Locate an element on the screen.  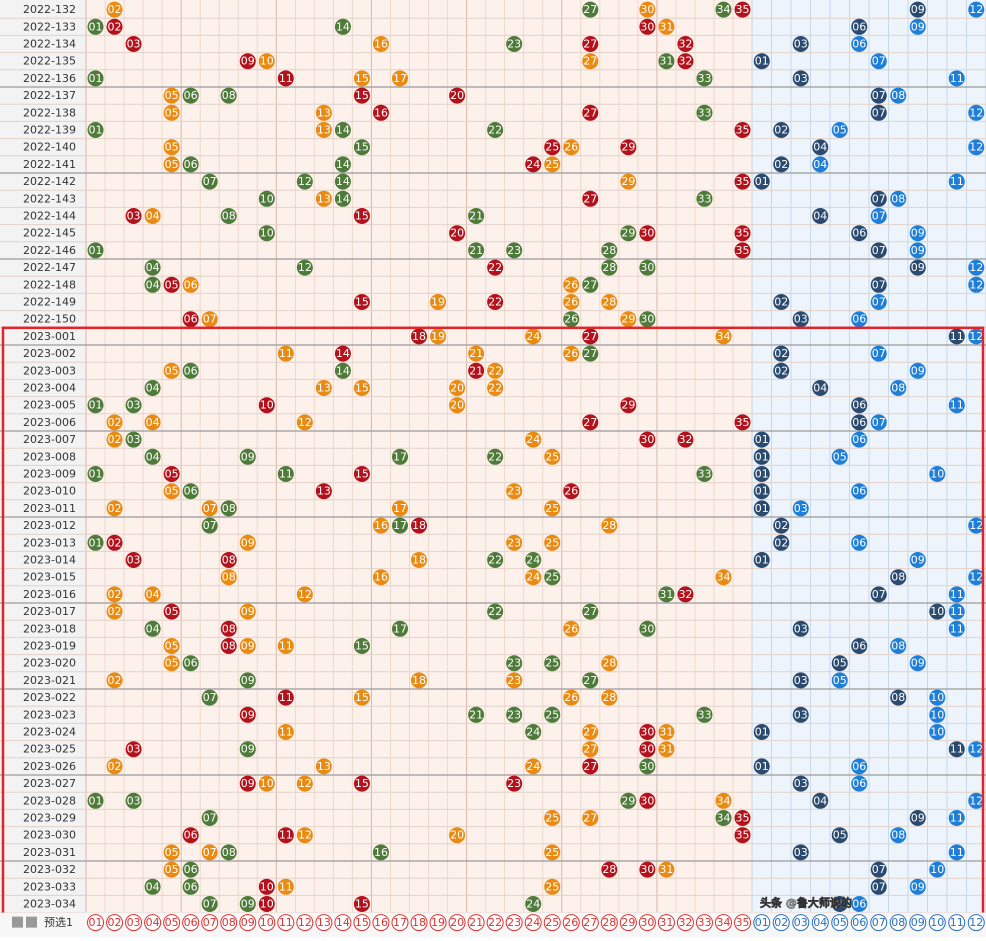
preselect-front-number: 23 is located at coordinates (514, 922).